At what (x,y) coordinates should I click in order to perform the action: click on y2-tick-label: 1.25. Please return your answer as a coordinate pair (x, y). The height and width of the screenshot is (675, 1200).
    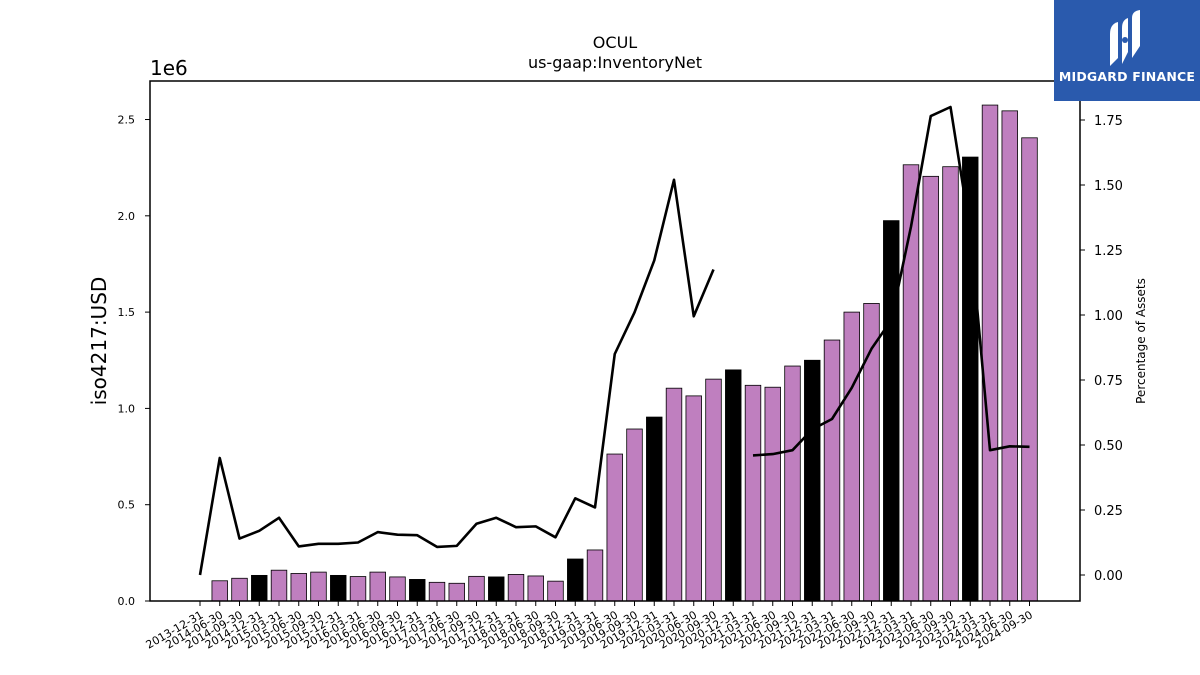
    Looking at the image, I should click on (1108, 251).